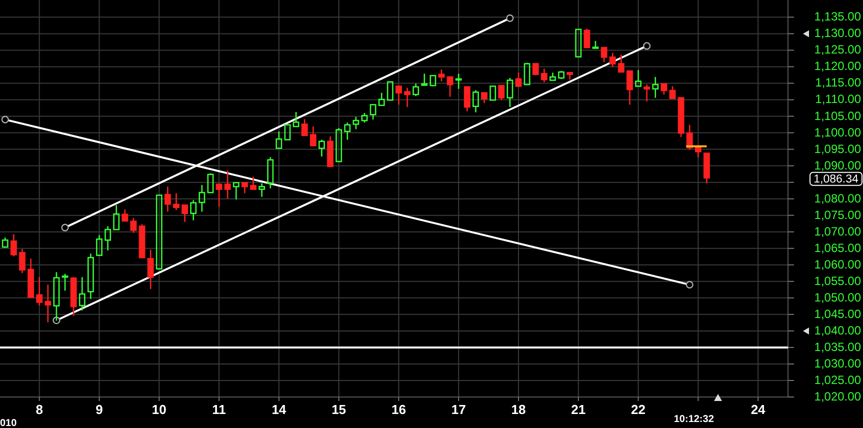 Image resolution: width=863 pixels, height=428 pixels. What do you see at coordinates (838, 83) in the screenshot?
I see `y-tick-label: 1,115.00` at bounding box center [838, 83].